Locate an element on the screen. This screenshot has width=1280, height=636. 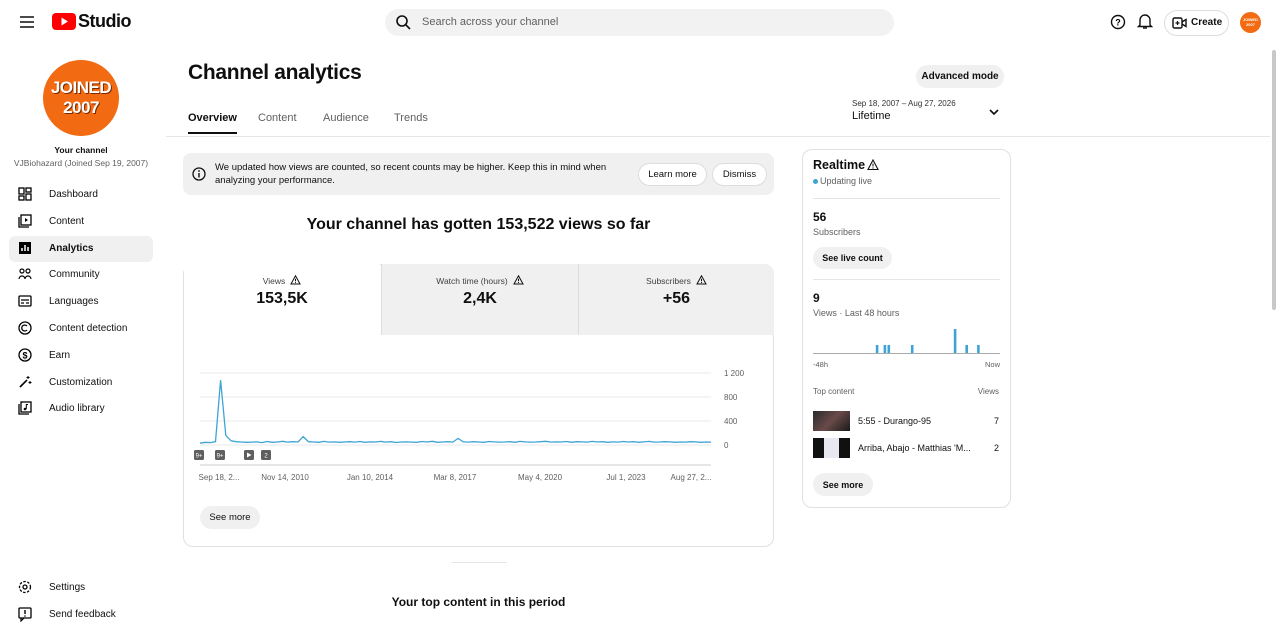
logo-icon is located at coordinates (64, 21).